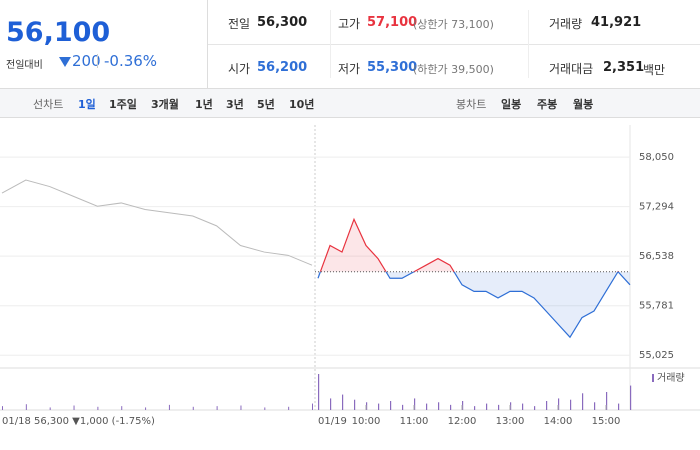 Image resolution: width=700 pixels, height=450 pixels. I want to click on label: 고가, so click(349, 24).